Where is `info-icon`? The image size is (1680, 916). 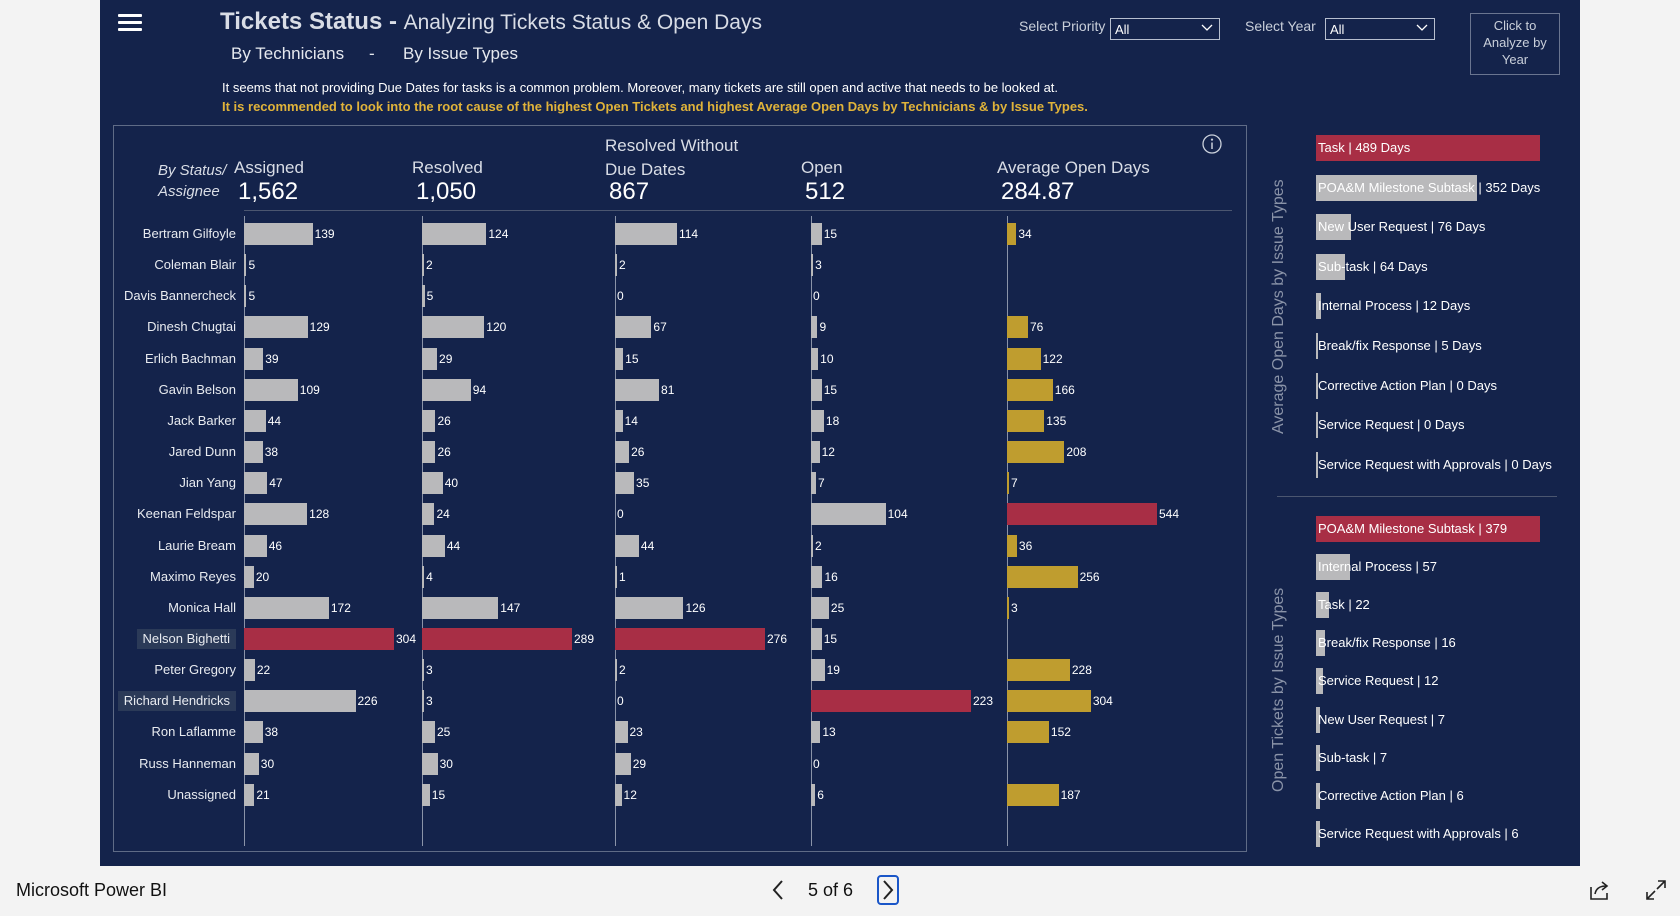 info-icon is located at coordinates (1212, 144).